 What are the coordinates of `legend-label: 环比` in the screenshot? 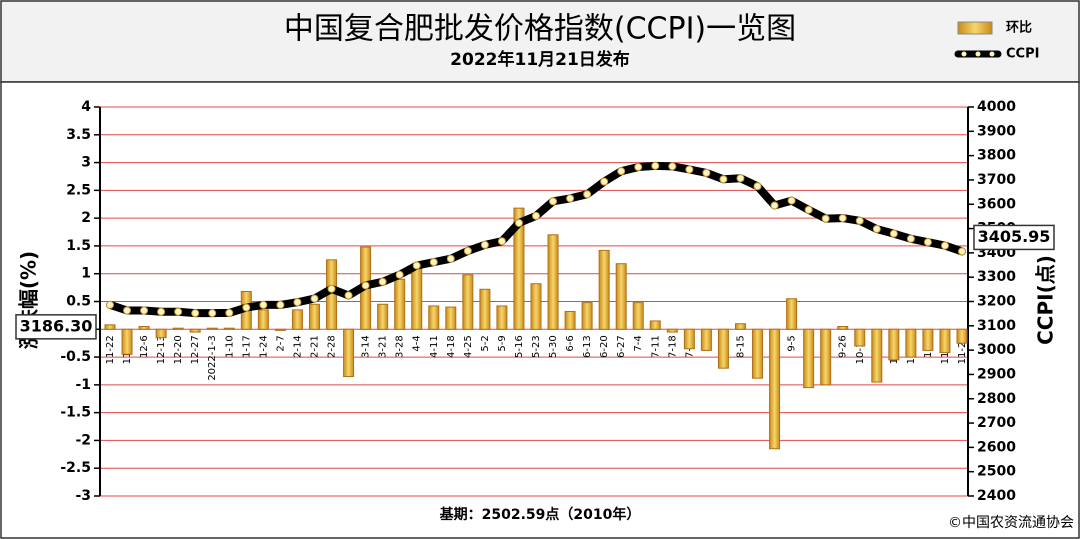 It's located at (1019, 28).